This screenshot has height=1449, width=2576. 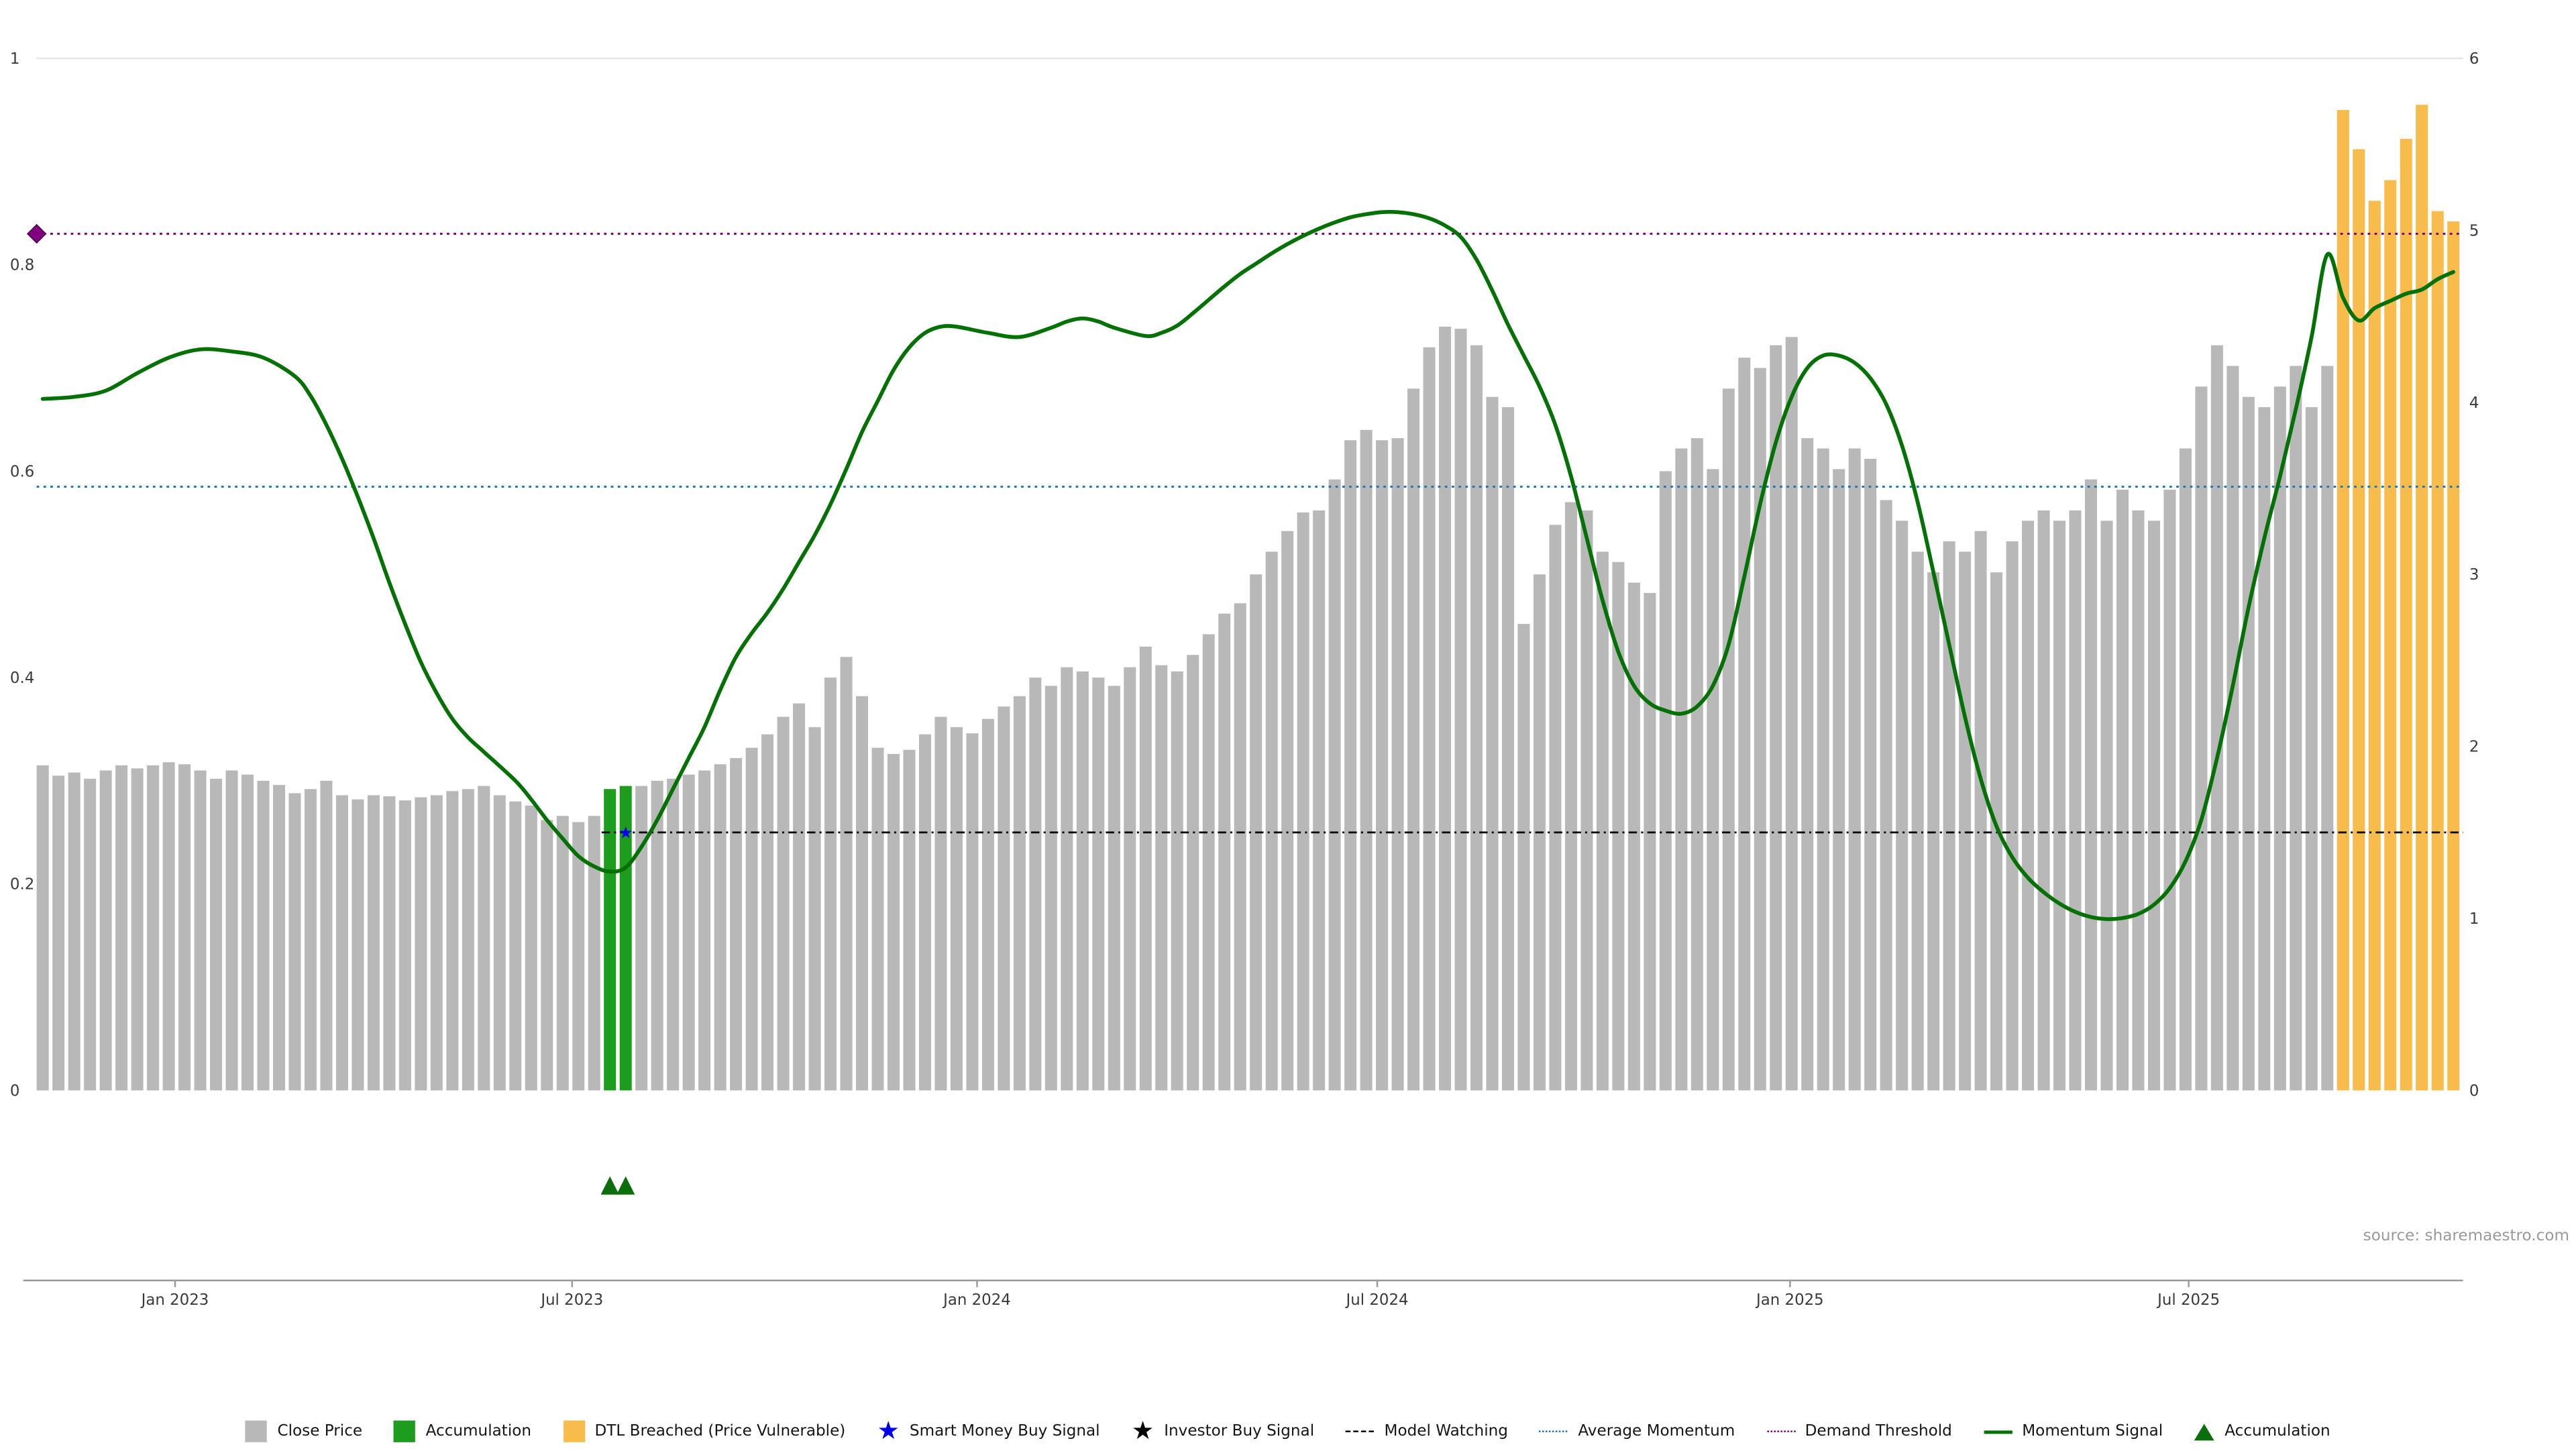 What do you see at coordinates (36, 233) in the screenshot?
I see `demand-threshold-diamond-icon` at bounding box center [36, 233].